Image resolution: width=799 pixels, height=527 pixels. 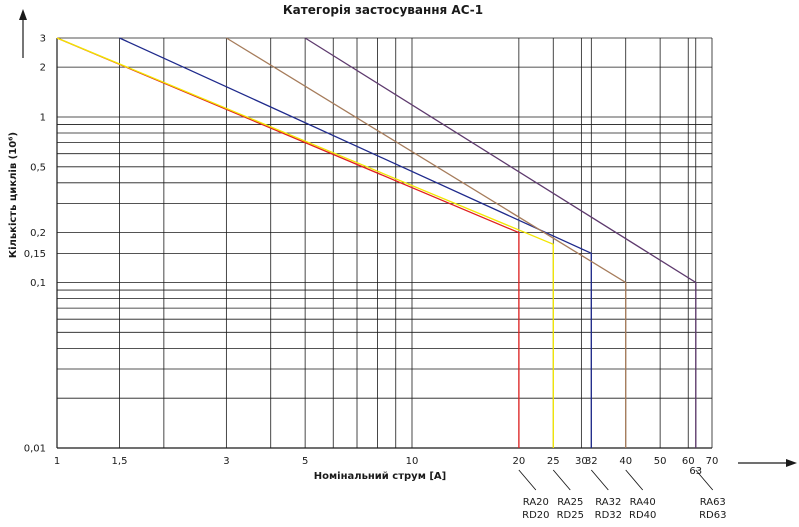 I want to click on y-tick-label: 0,2, so click(x=38, y=233).